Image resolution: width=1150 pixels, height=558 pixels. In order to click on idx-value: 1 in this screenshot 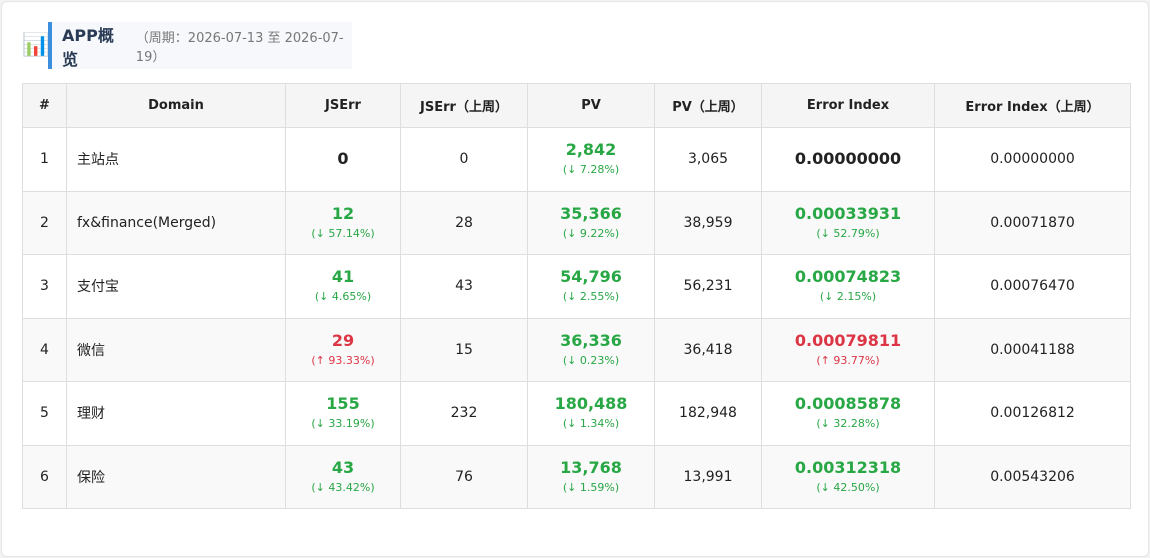, I will do `click(44, 159)`.